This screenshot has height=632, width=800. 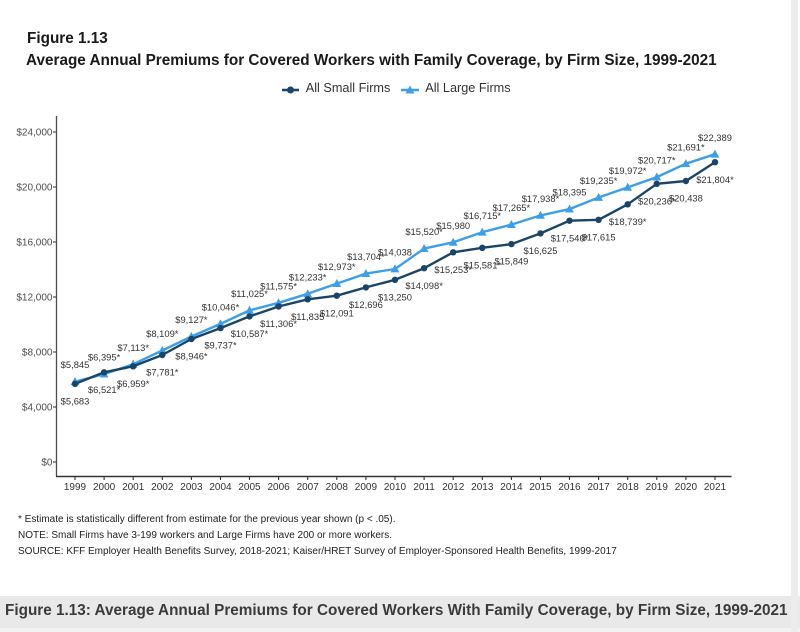 I want to click on svg-text: $6,395*, so click(x=104, y=357).